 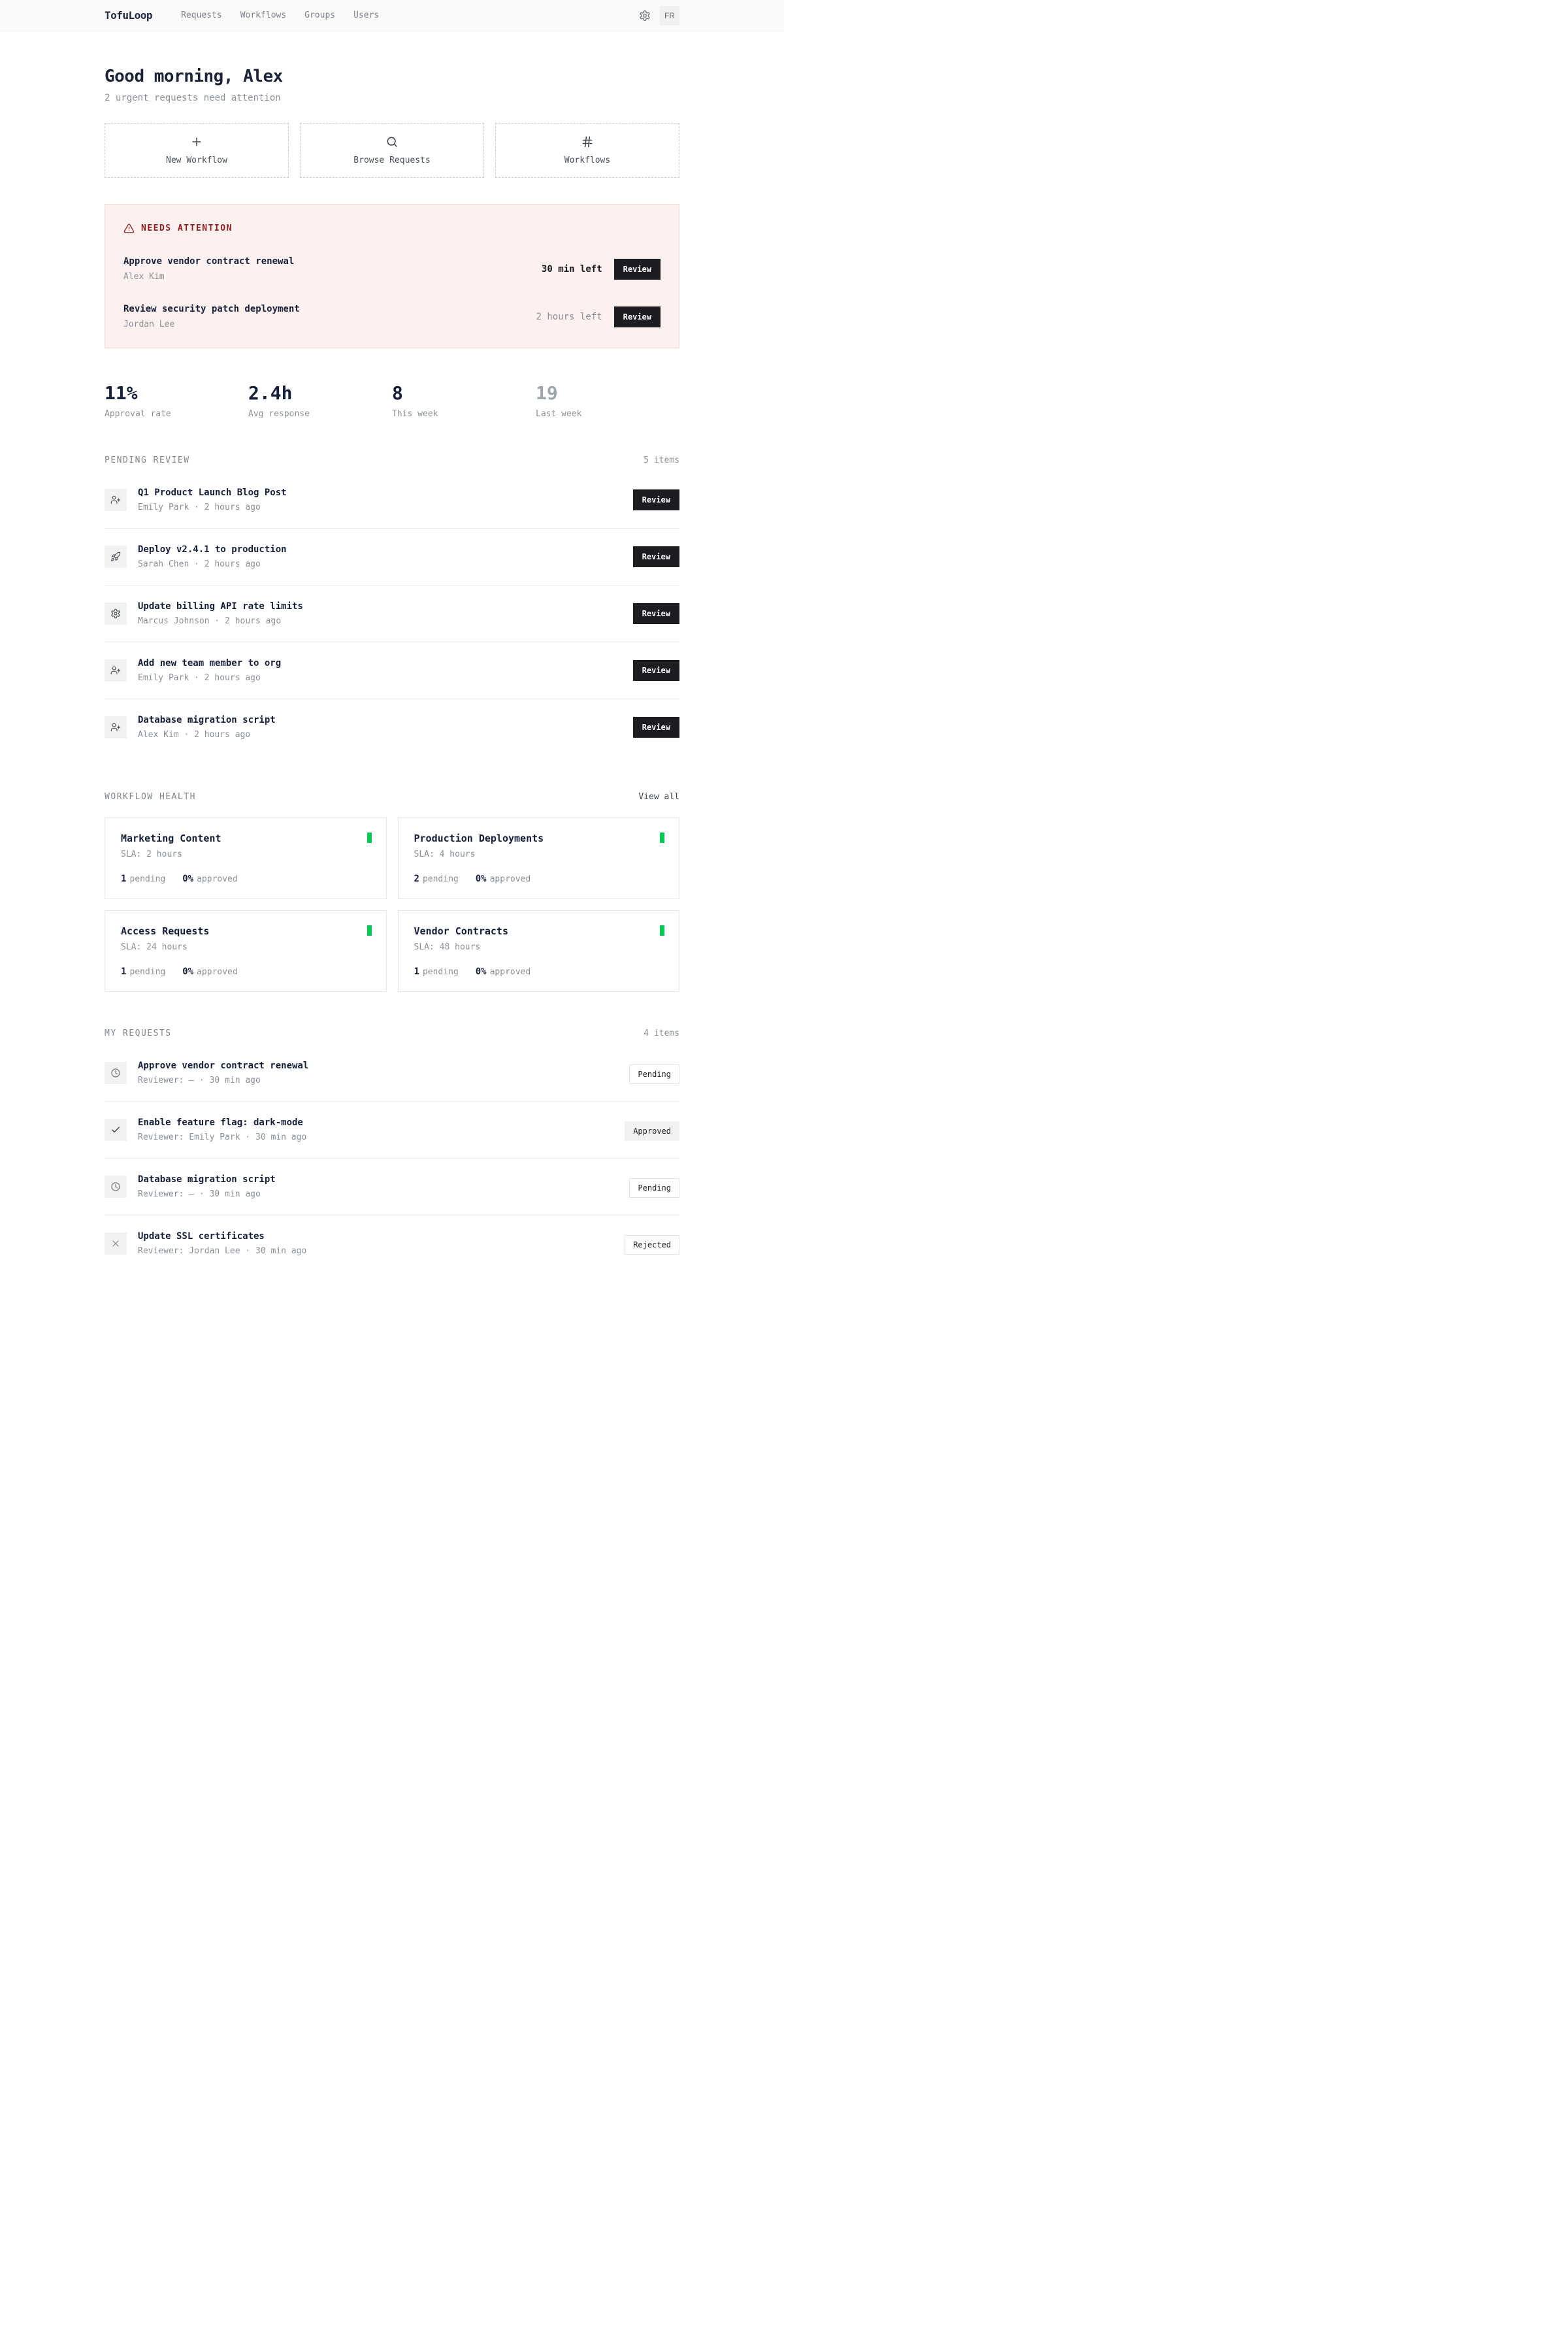 I want to click on time-left: 30 min left, so click(x=571, y=268).